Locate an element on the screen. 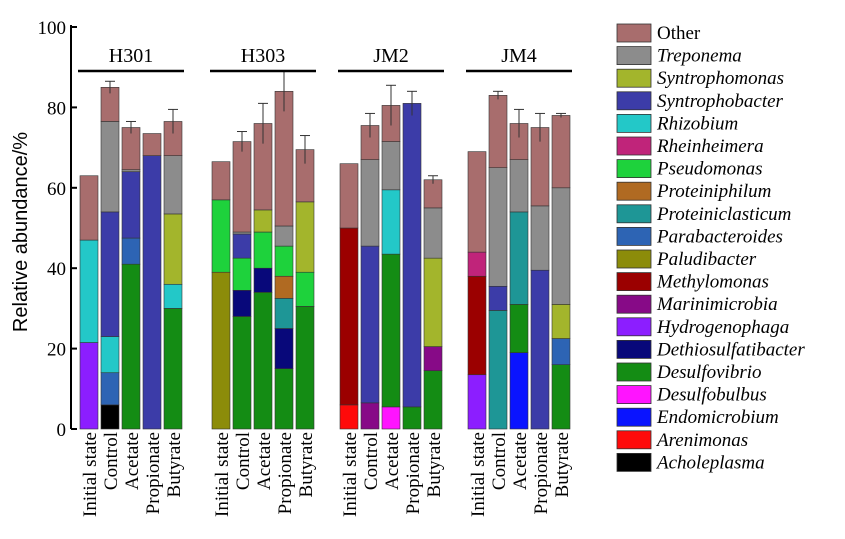 The image size is (845, 539). legend-label-rheinheimera: Rheinheimera is located at coordinates (710, 146).